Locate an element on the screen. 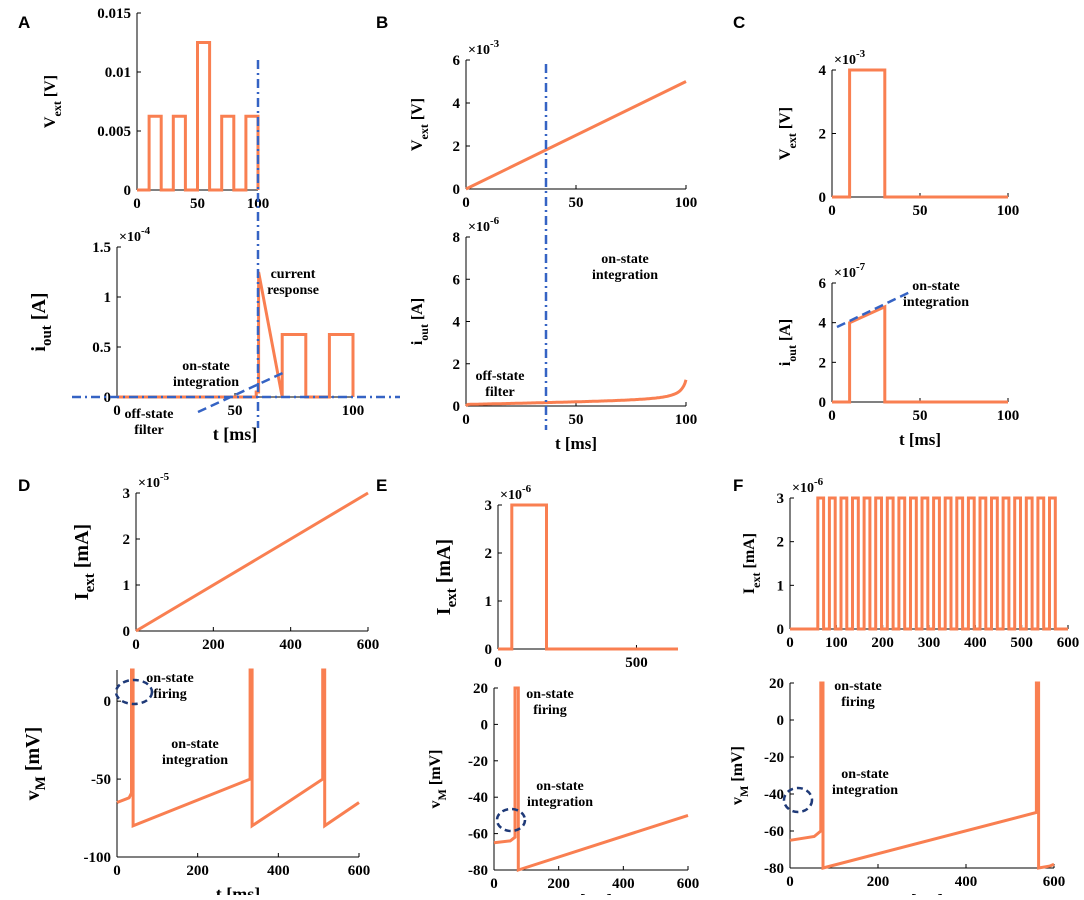  series-line-i_out is located at coordinates (576, 393).